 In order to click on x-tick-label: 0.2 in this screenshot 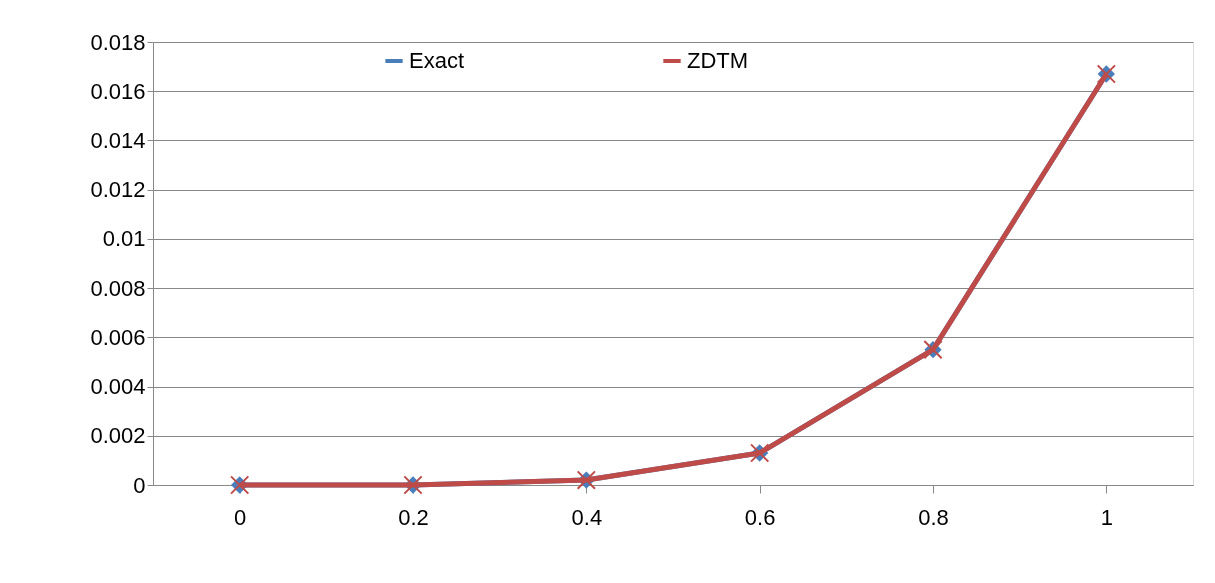, I will do `click(413, 517)`.